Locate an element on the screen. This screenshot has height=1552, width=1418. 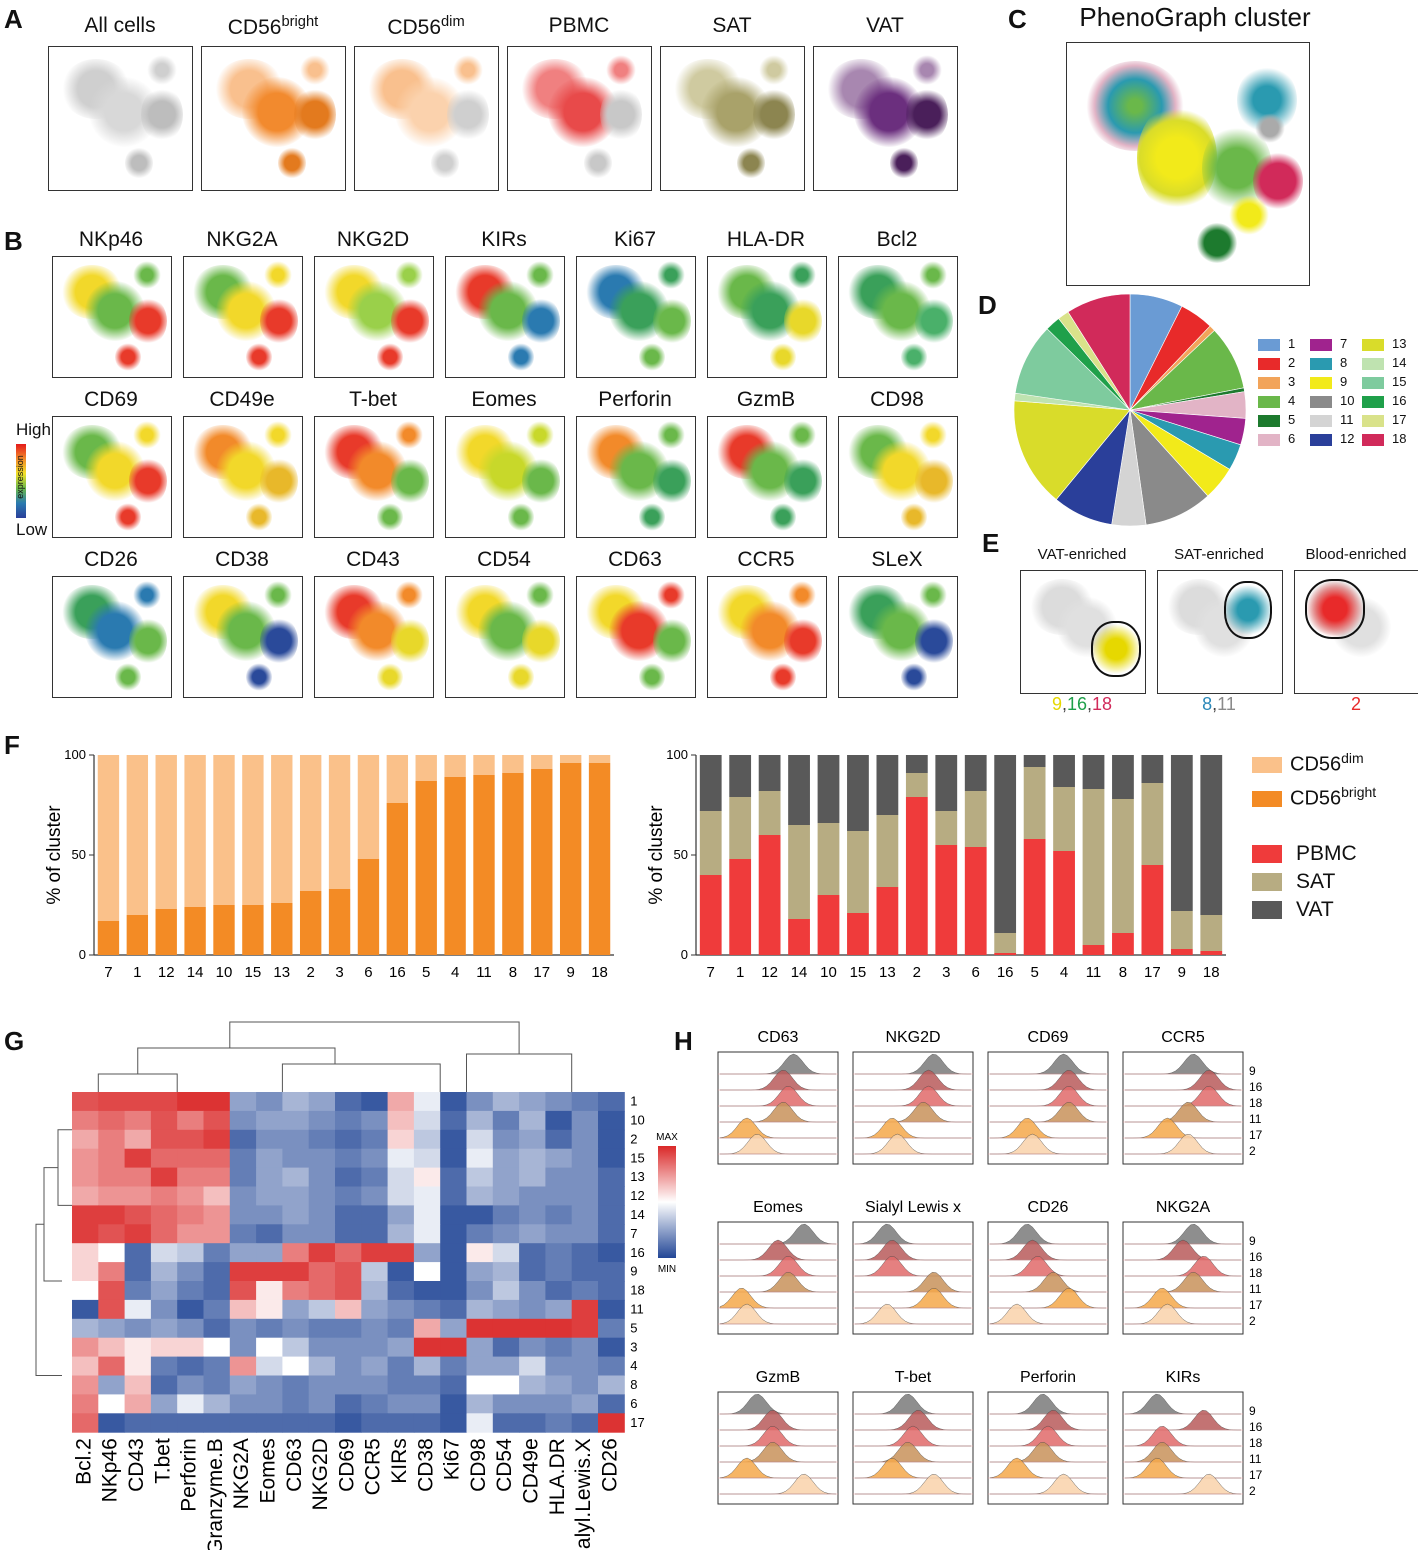
pie-legend-label: 12 is located at coordinates (1347, 438).